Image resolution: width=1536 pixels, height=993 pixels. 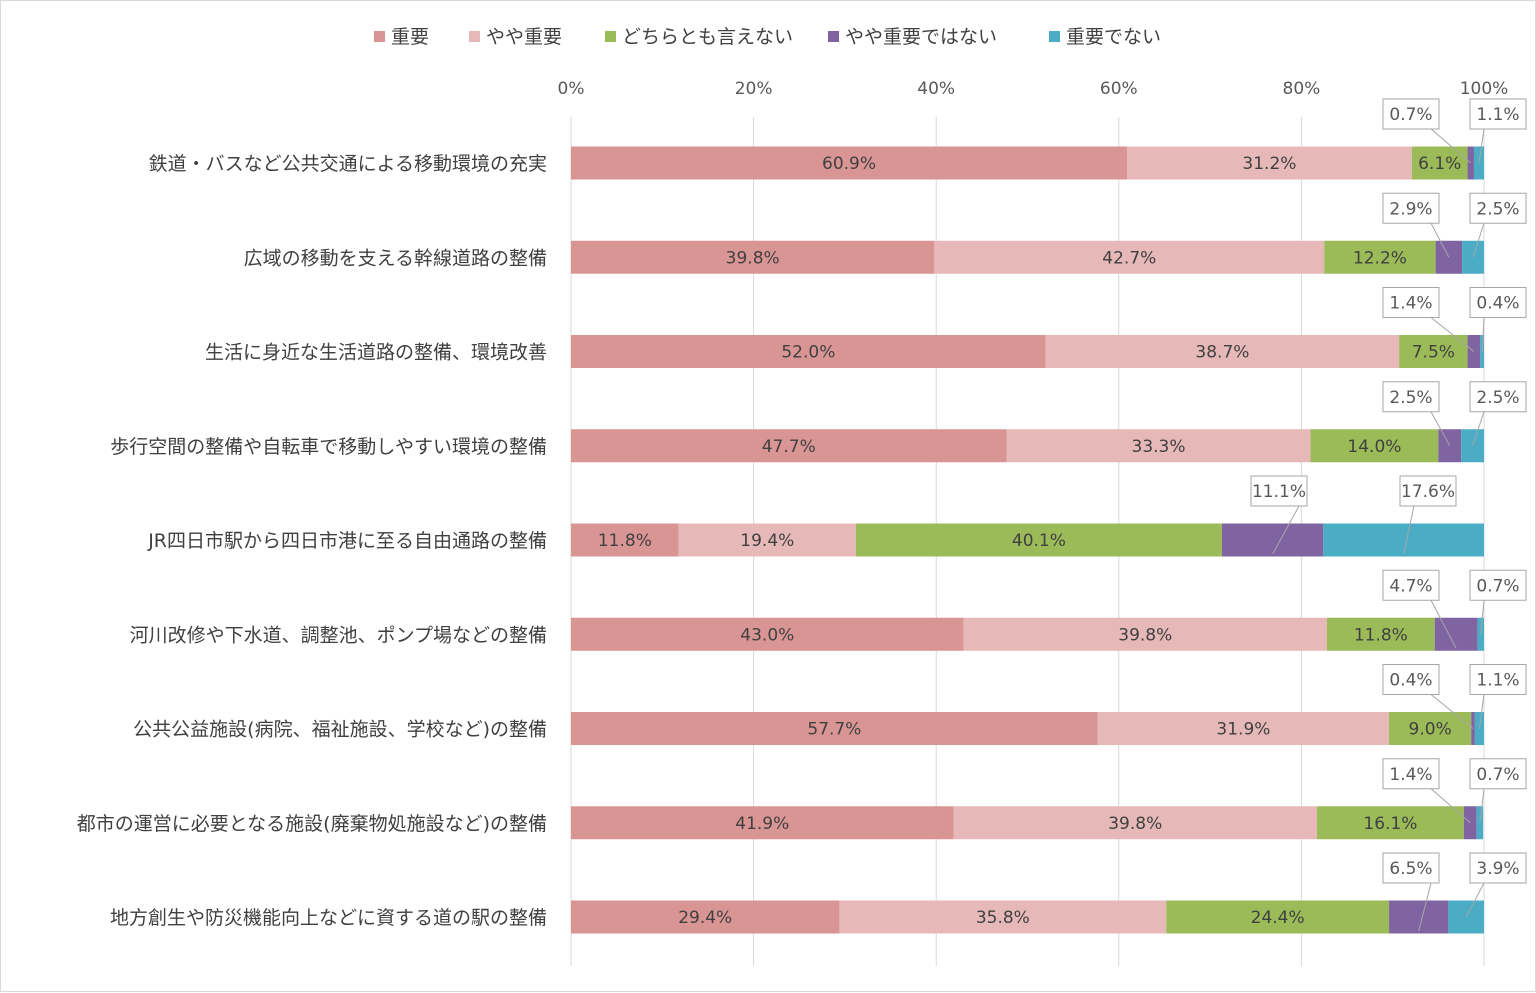 I want to click on category-label: 河川改修や下水道、調整池、ポンプ場などの整備, so click(x=338, y=635).